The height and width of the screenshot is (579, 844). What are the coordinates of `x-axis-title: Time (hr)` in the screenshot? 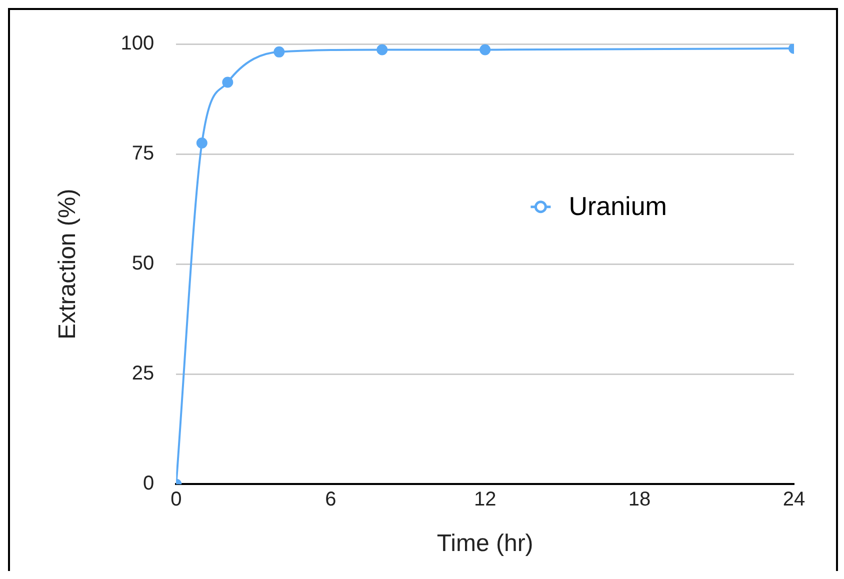 It's located at (485, 544).